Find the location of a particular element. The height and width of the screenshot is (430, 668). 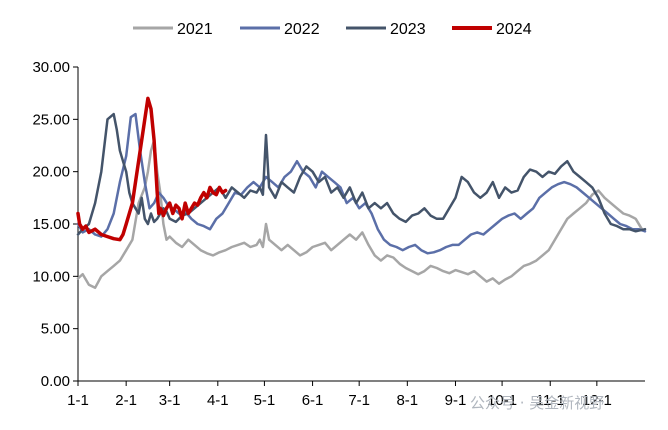

x-tick-label: 3-1 is located at coordinates (170, 400).